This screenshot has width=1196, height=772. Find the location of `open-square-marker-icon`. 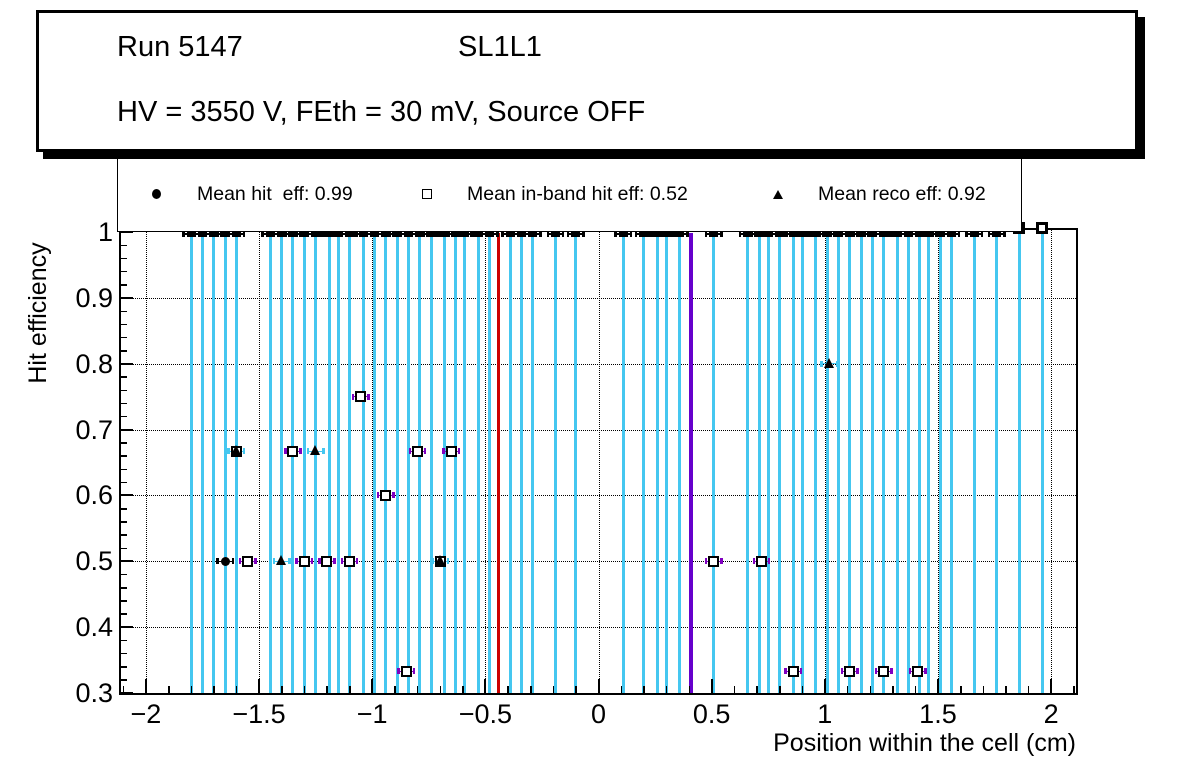

open-square-marker-icon is located at coordinates (427, 194).